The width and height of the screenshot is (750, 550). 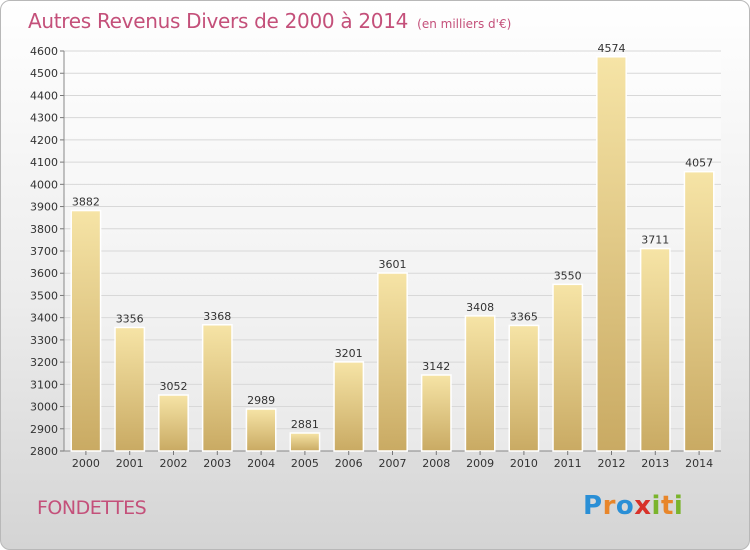 What do you see at coordinates (436, 463) in the screenshot?
I see `x-tick-label-2008: 2008` at bounding box center [436, 463].